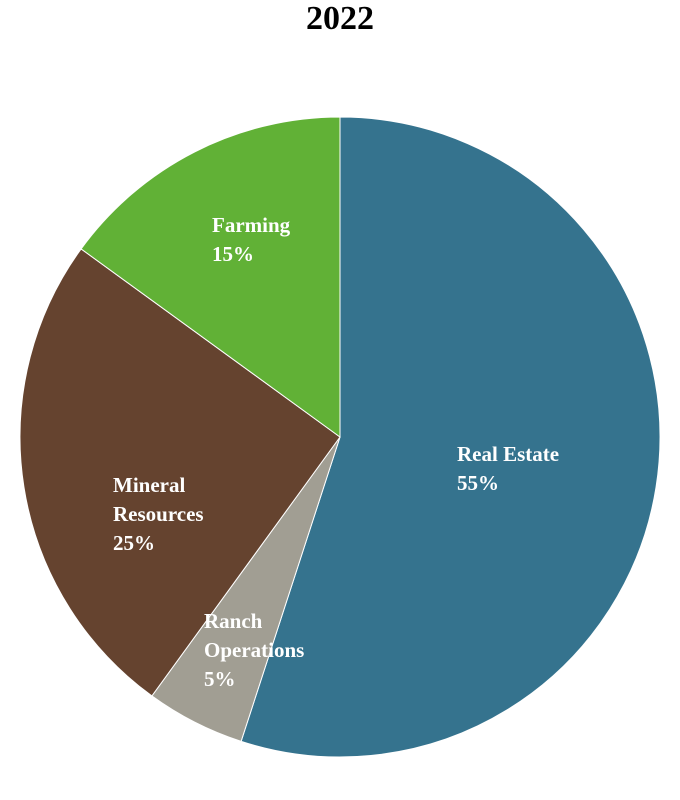 The image size is (680, 800). Describe the element at coordinates (508, 468) in the screenshot. I see `slice-label-real-estate: Real Estate 55%` at that location.